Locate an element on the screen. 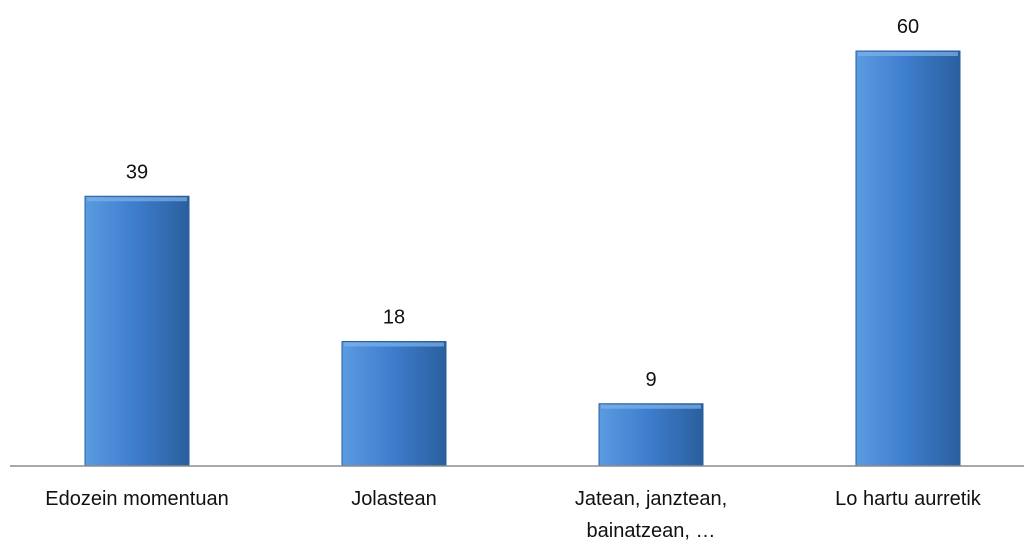  data-label-1: 18 is located at coordinates (394, 318).